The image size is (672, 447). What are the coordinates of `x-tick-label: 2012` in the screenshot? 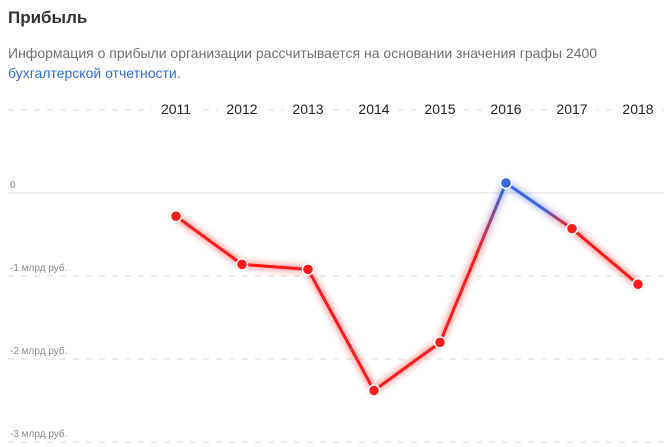 It's located at (241, 109).